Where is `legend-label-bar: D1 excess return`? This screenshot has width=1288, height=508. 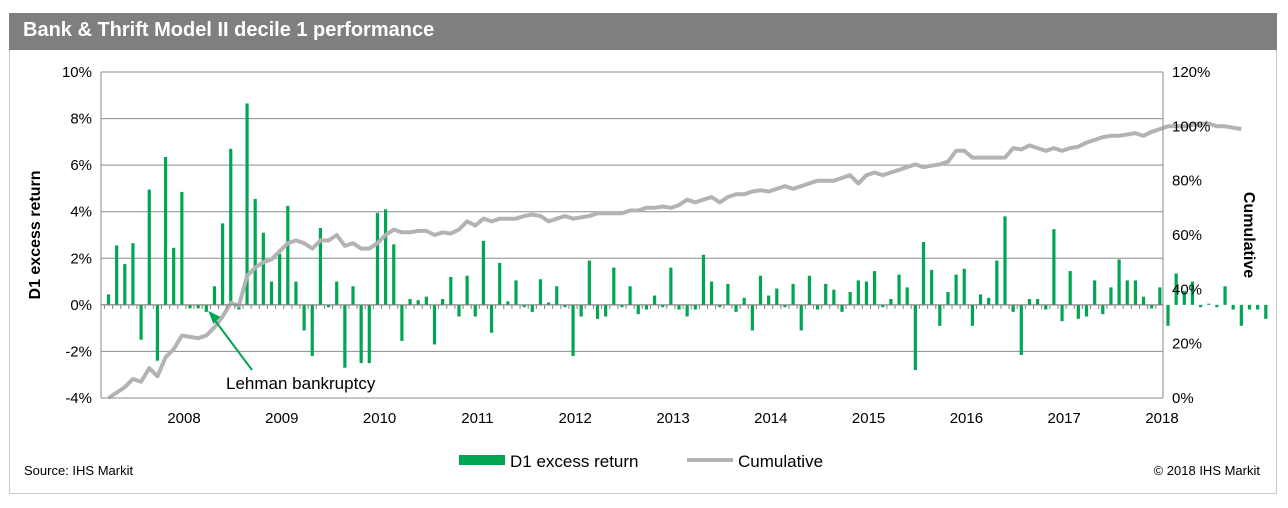 legend-label-bar: D1 excess return is located at coordinates (574, 461).